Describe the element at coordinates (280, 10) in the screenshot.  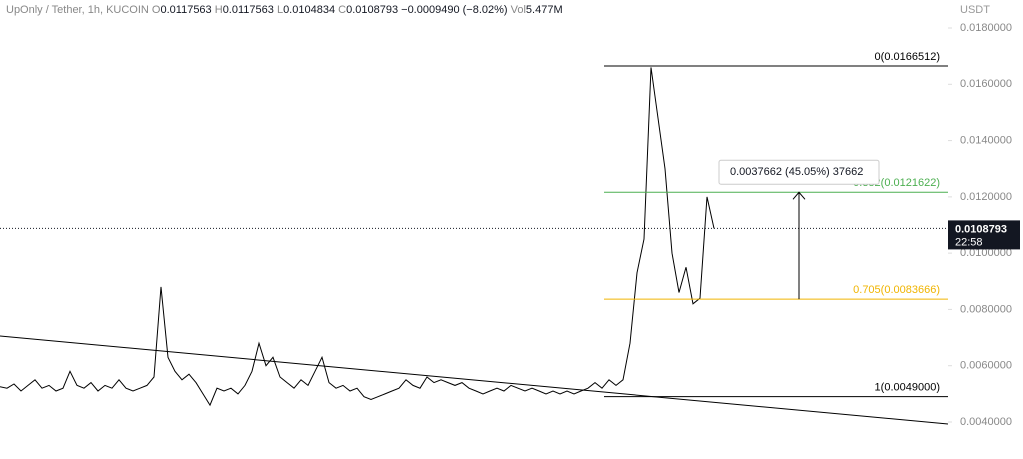
I see `ohlc-label: L` at that location.